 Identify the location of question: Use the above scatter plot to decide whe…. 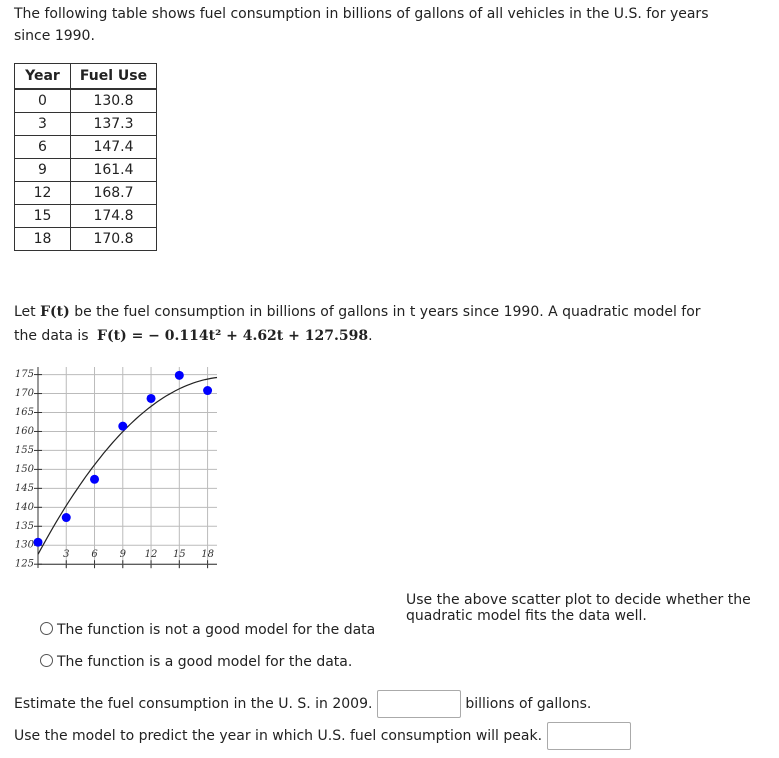
(578, 608).